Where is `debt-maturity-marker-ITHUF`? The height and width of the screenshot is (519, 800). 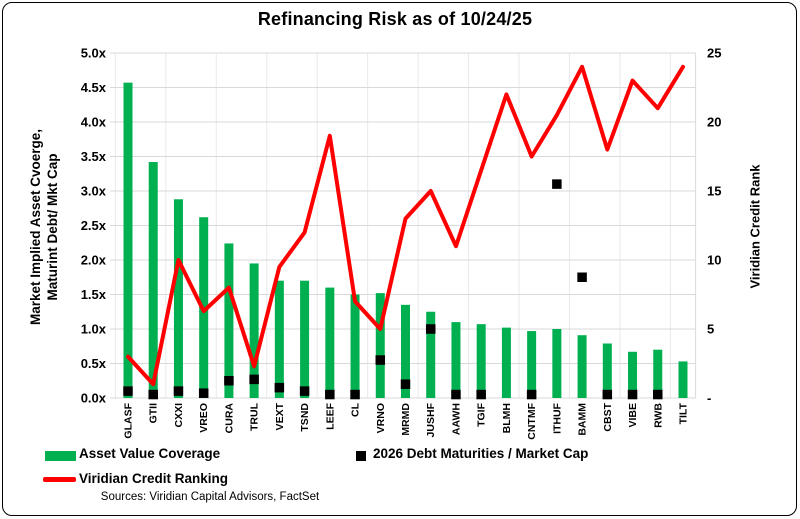
debt-maturity-marker-ITHUF is located at coordinates (557, 184).